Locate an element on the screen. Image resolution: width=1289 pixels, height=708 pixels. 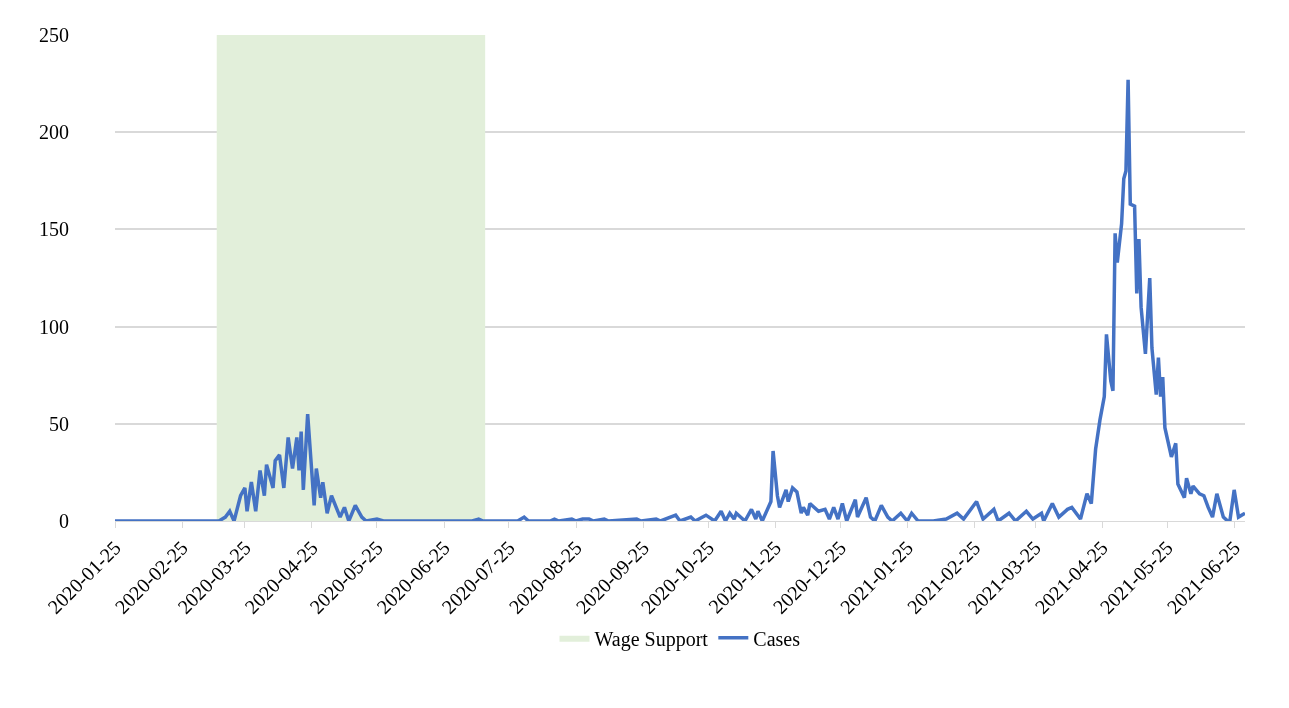
y-tick-label: 250 is located at coordinates (54, 35).